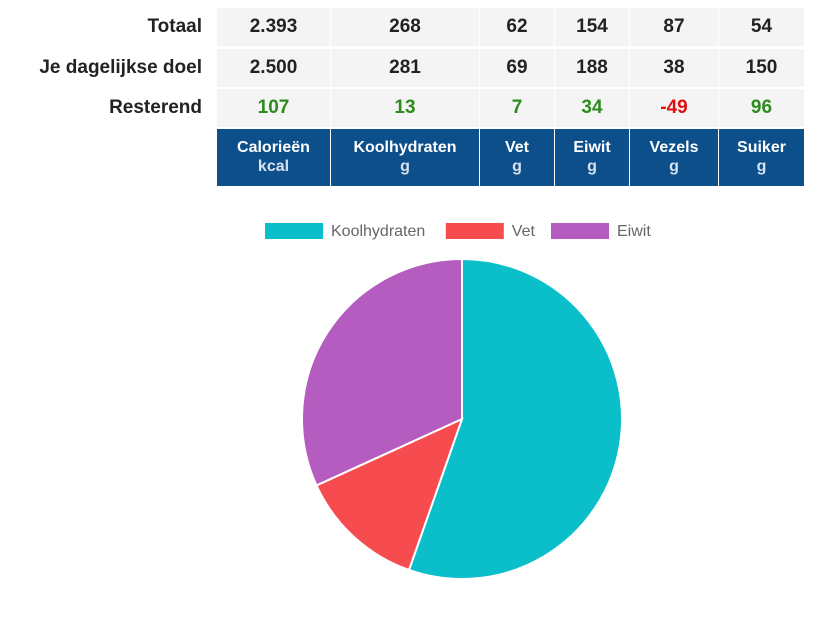 This screenshot has height=617, width=834. I want to click on pie-slice-vet, so click(389, 494).